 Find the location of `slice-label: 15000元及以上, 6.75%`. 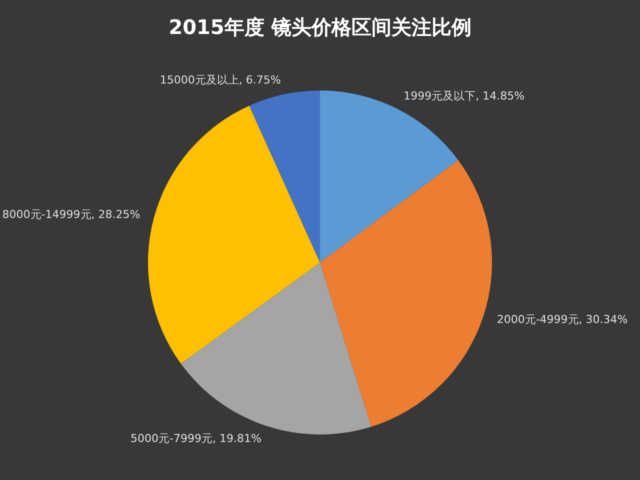

slice-label: 15000元及以上, 6.75% is located at coordinates (220, 80).